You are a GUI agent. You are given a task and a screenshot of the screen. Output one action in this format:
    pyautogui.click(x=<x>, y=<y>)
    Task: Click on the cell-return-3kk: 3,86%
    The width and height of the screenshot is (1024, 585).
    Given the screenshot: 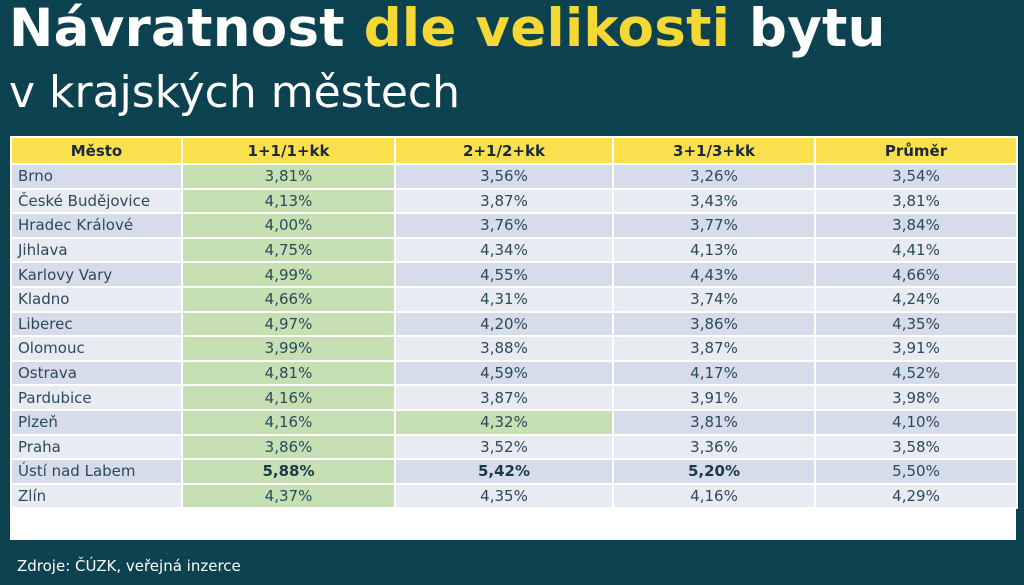 What is the action you would take?
    pyautogui.click(x=714, y=324)
    